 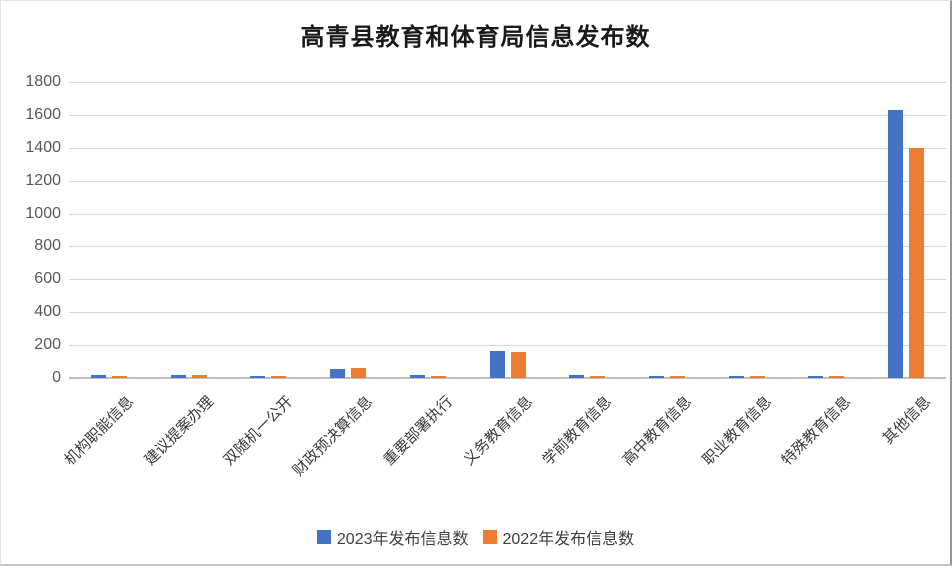 I want to click on legend-item-2022: 2022年发布信息数, so click(x=558, y=537).